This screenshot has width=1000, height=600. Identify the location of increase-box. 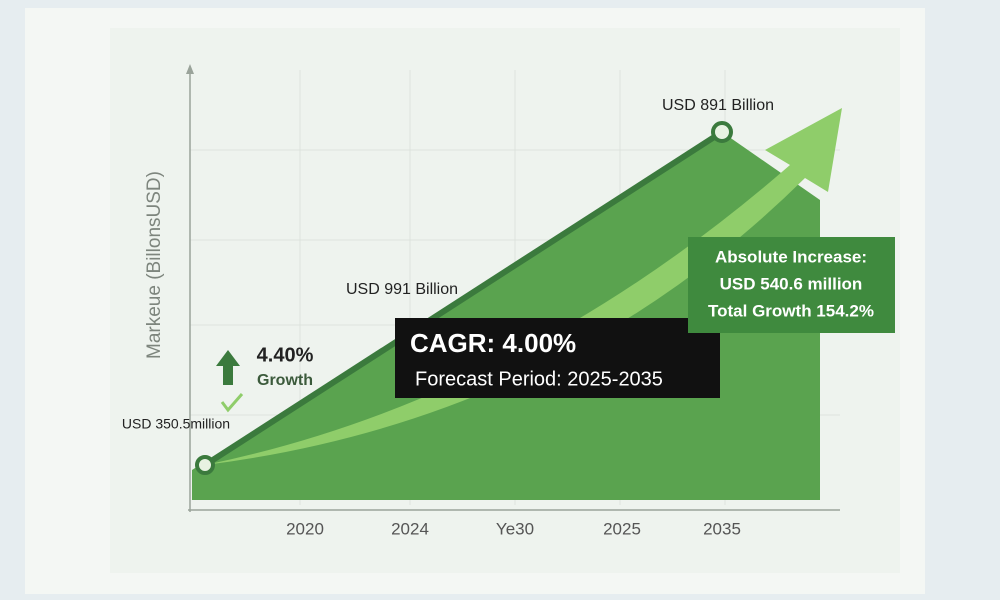
(791, 285).